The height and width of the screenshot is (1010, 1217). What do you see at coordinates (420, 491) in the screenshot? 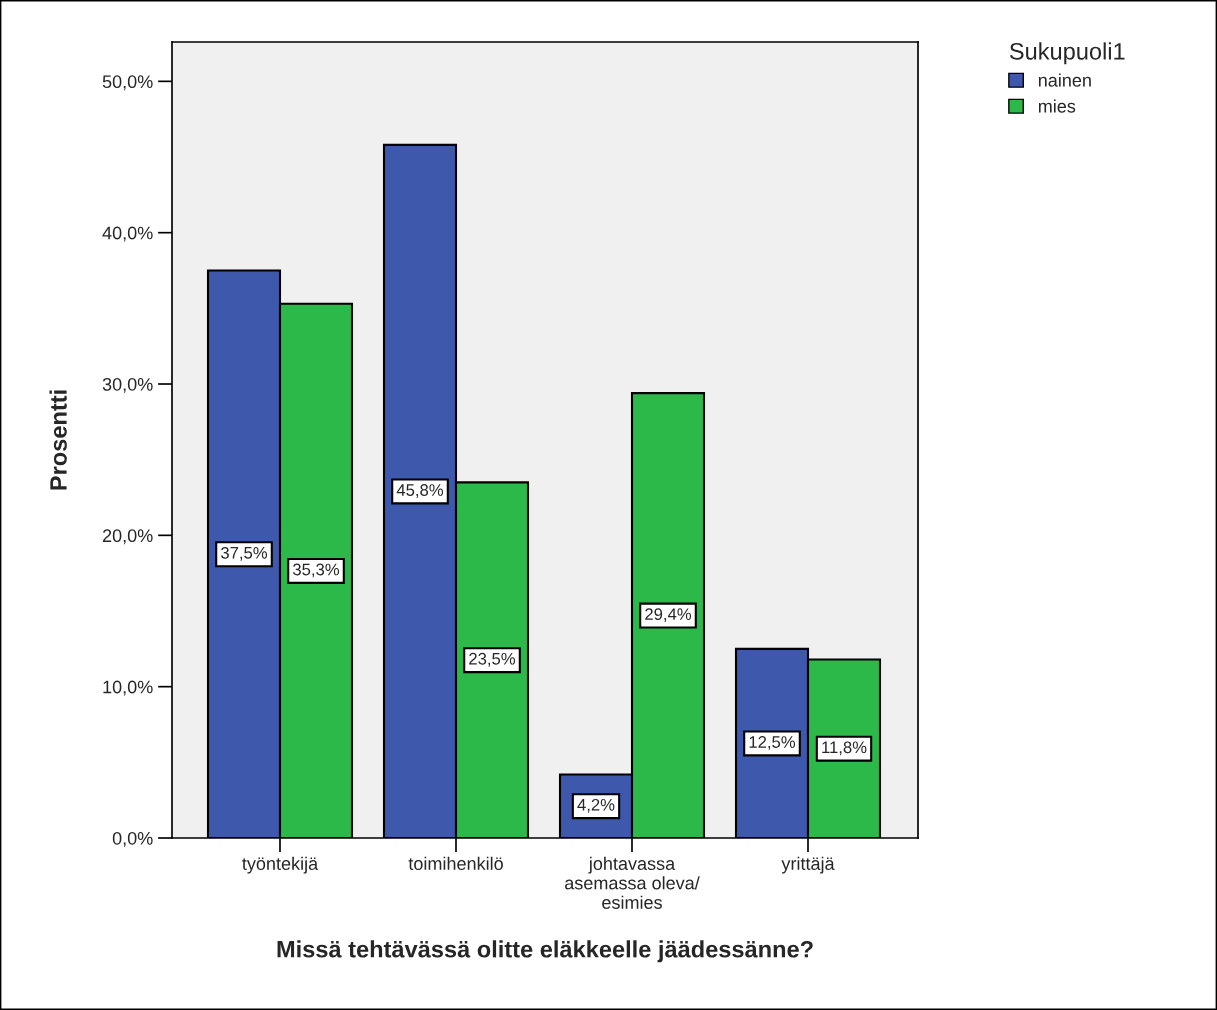
I see `data-label: 45,8%` at bounding box center [420, 491].